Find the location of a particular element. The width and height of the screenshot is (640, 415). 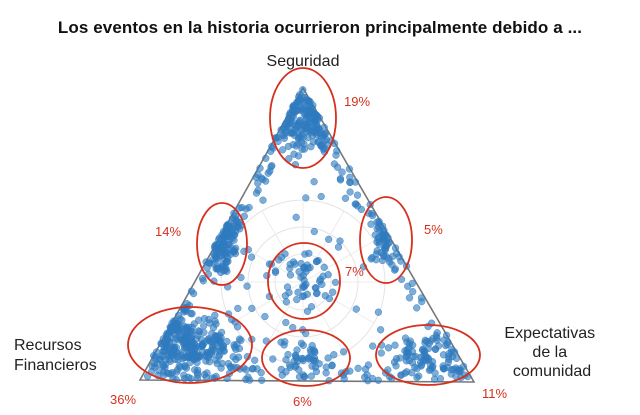

vertex-label-right: Expectativas de la comunidad is located at coordinates (551, 352).